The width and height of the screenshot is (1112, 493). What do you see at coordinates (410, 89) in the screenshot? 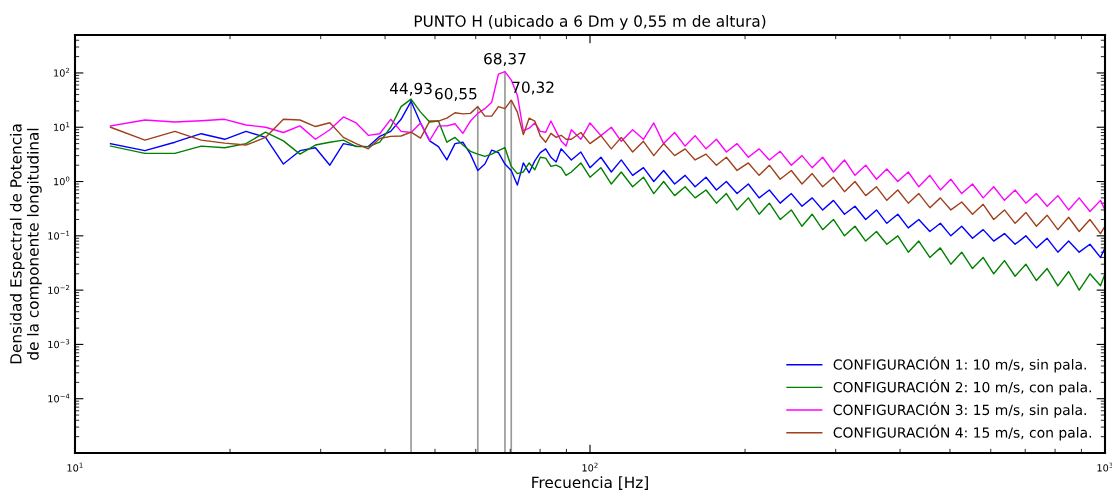
I see `annotation: 44,93` at bounding box center [410, 89].